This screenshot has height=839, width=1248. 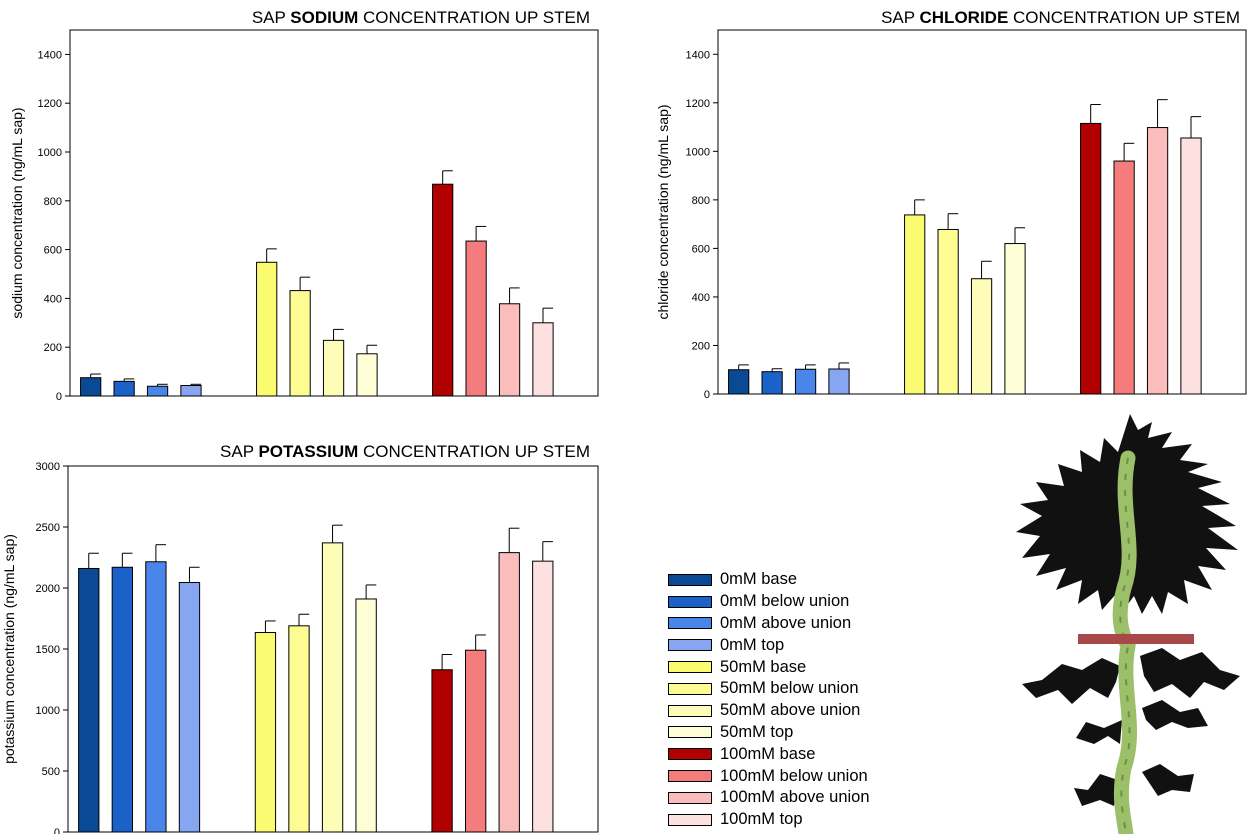 I want to click on y-tick-label: 500, so click(x=51, y=772).